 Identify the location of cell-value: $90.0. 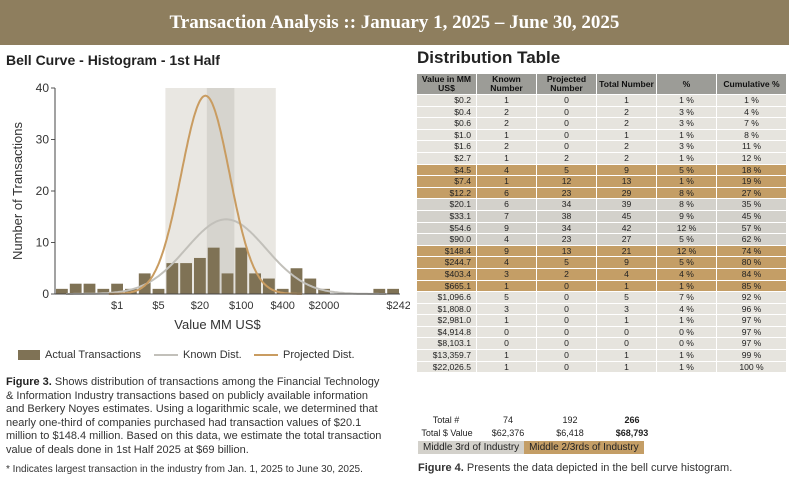
(446, 239).